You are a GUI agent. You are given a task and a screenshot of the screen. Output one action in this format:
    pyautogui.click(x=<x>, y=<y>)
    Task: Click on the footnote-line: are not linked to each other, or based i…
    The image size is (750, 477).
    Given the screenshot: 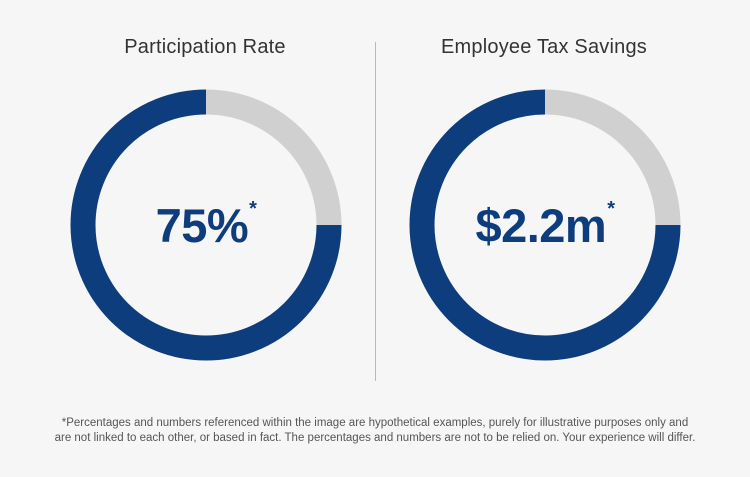 What is the action you would take?
    pyautogui.click(x=375, y=438)
    